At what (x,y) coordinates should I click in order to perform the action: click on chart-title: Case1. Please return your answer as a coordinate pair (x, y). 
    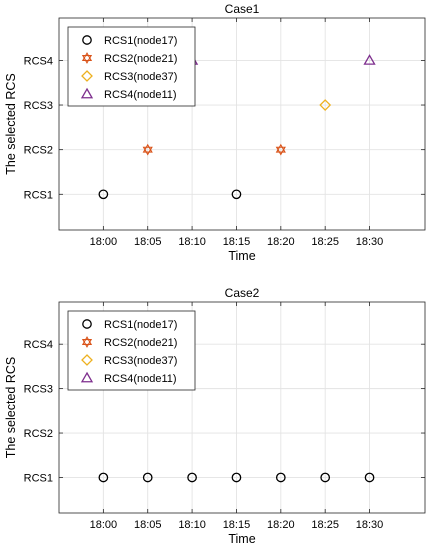
    Looking at the image, I should click on (242, 9).